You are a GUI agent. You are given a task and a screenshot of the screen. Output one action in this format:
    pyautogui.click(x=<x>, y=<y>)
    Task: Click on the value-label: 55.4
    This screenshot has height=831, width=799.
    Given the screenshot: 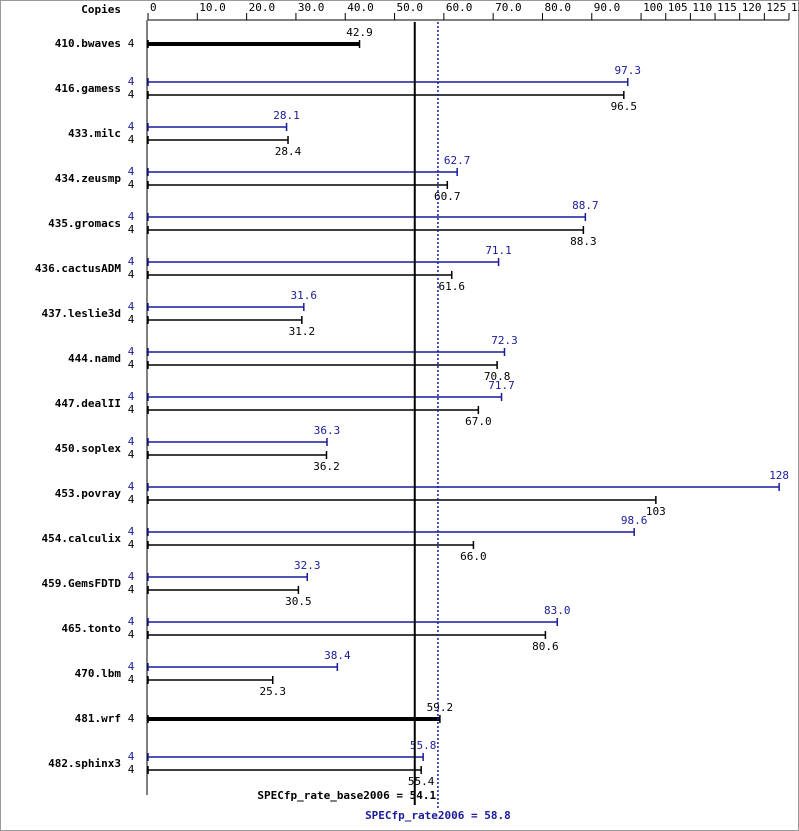 What is the action you would take?
    pyautogui.click(x=421, y=781)
    